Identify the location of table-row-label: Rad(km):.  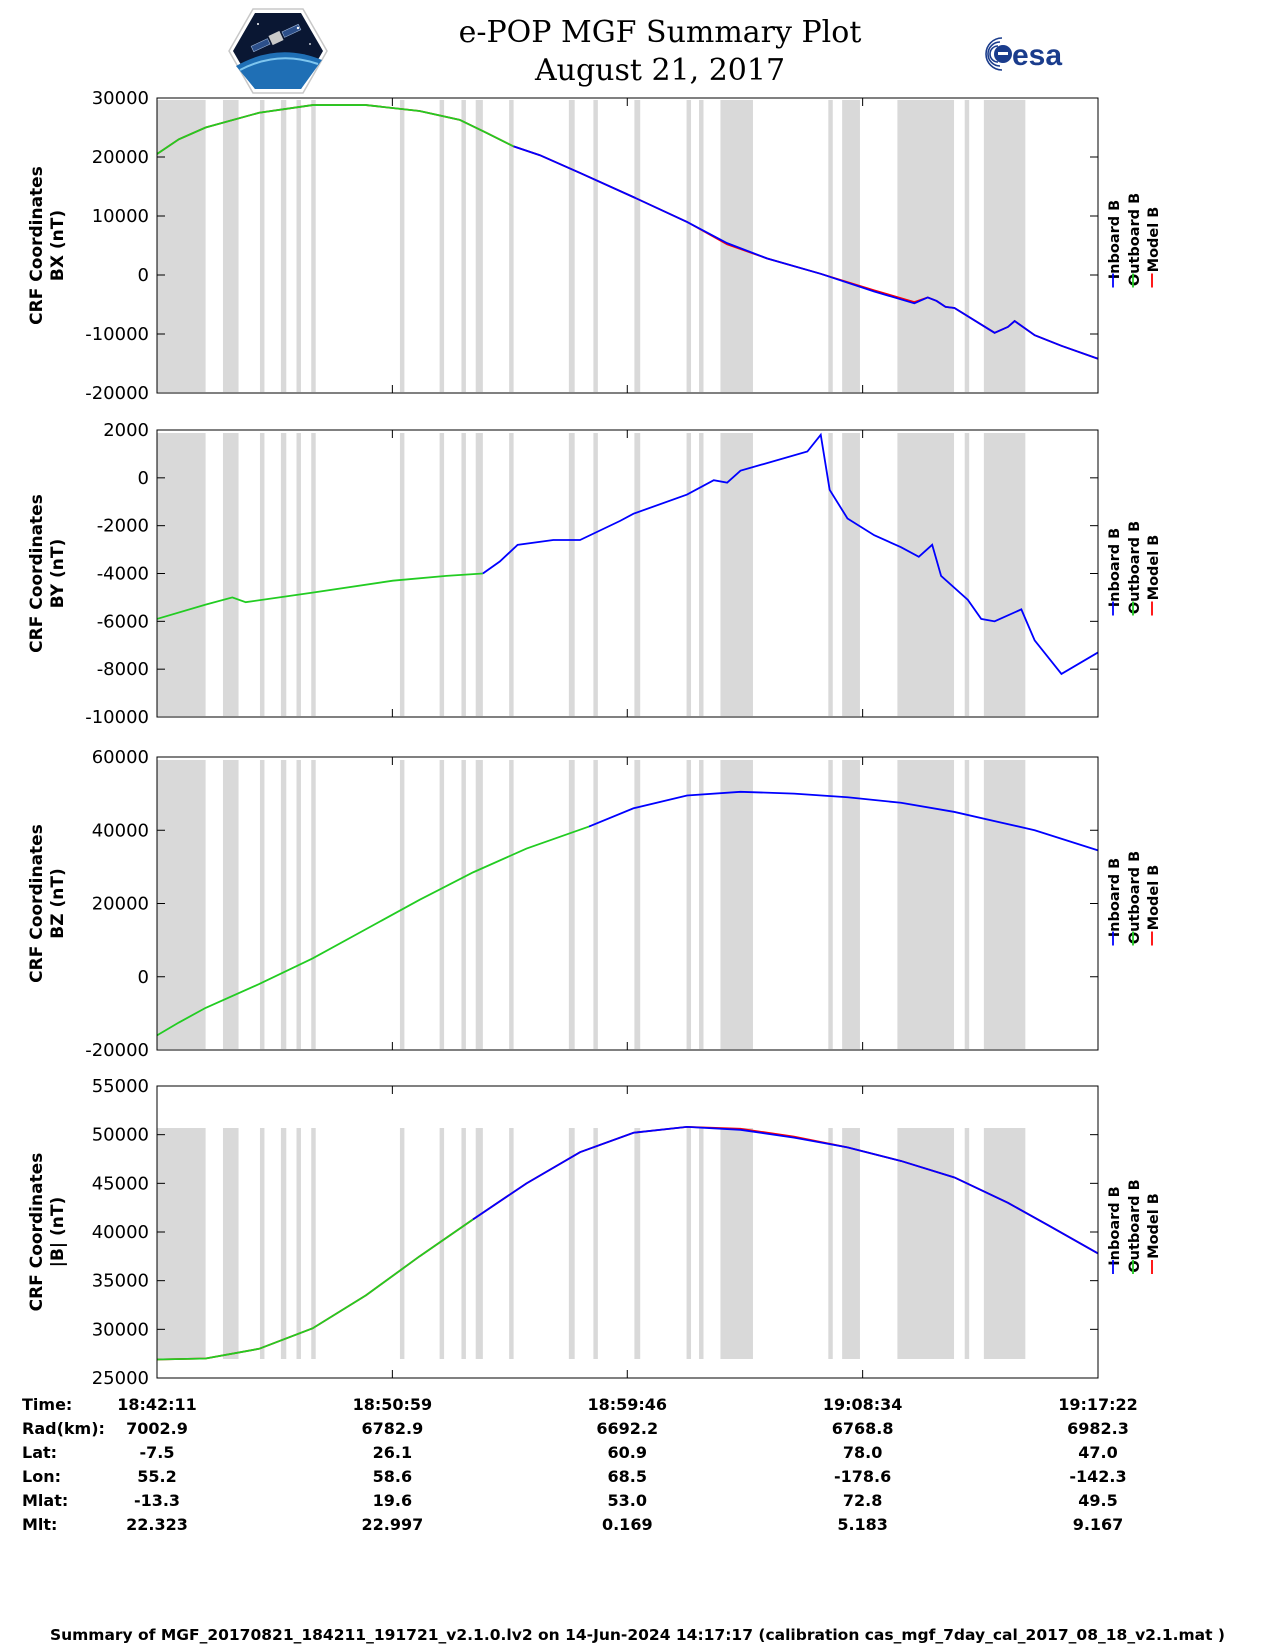
(63, 1428).